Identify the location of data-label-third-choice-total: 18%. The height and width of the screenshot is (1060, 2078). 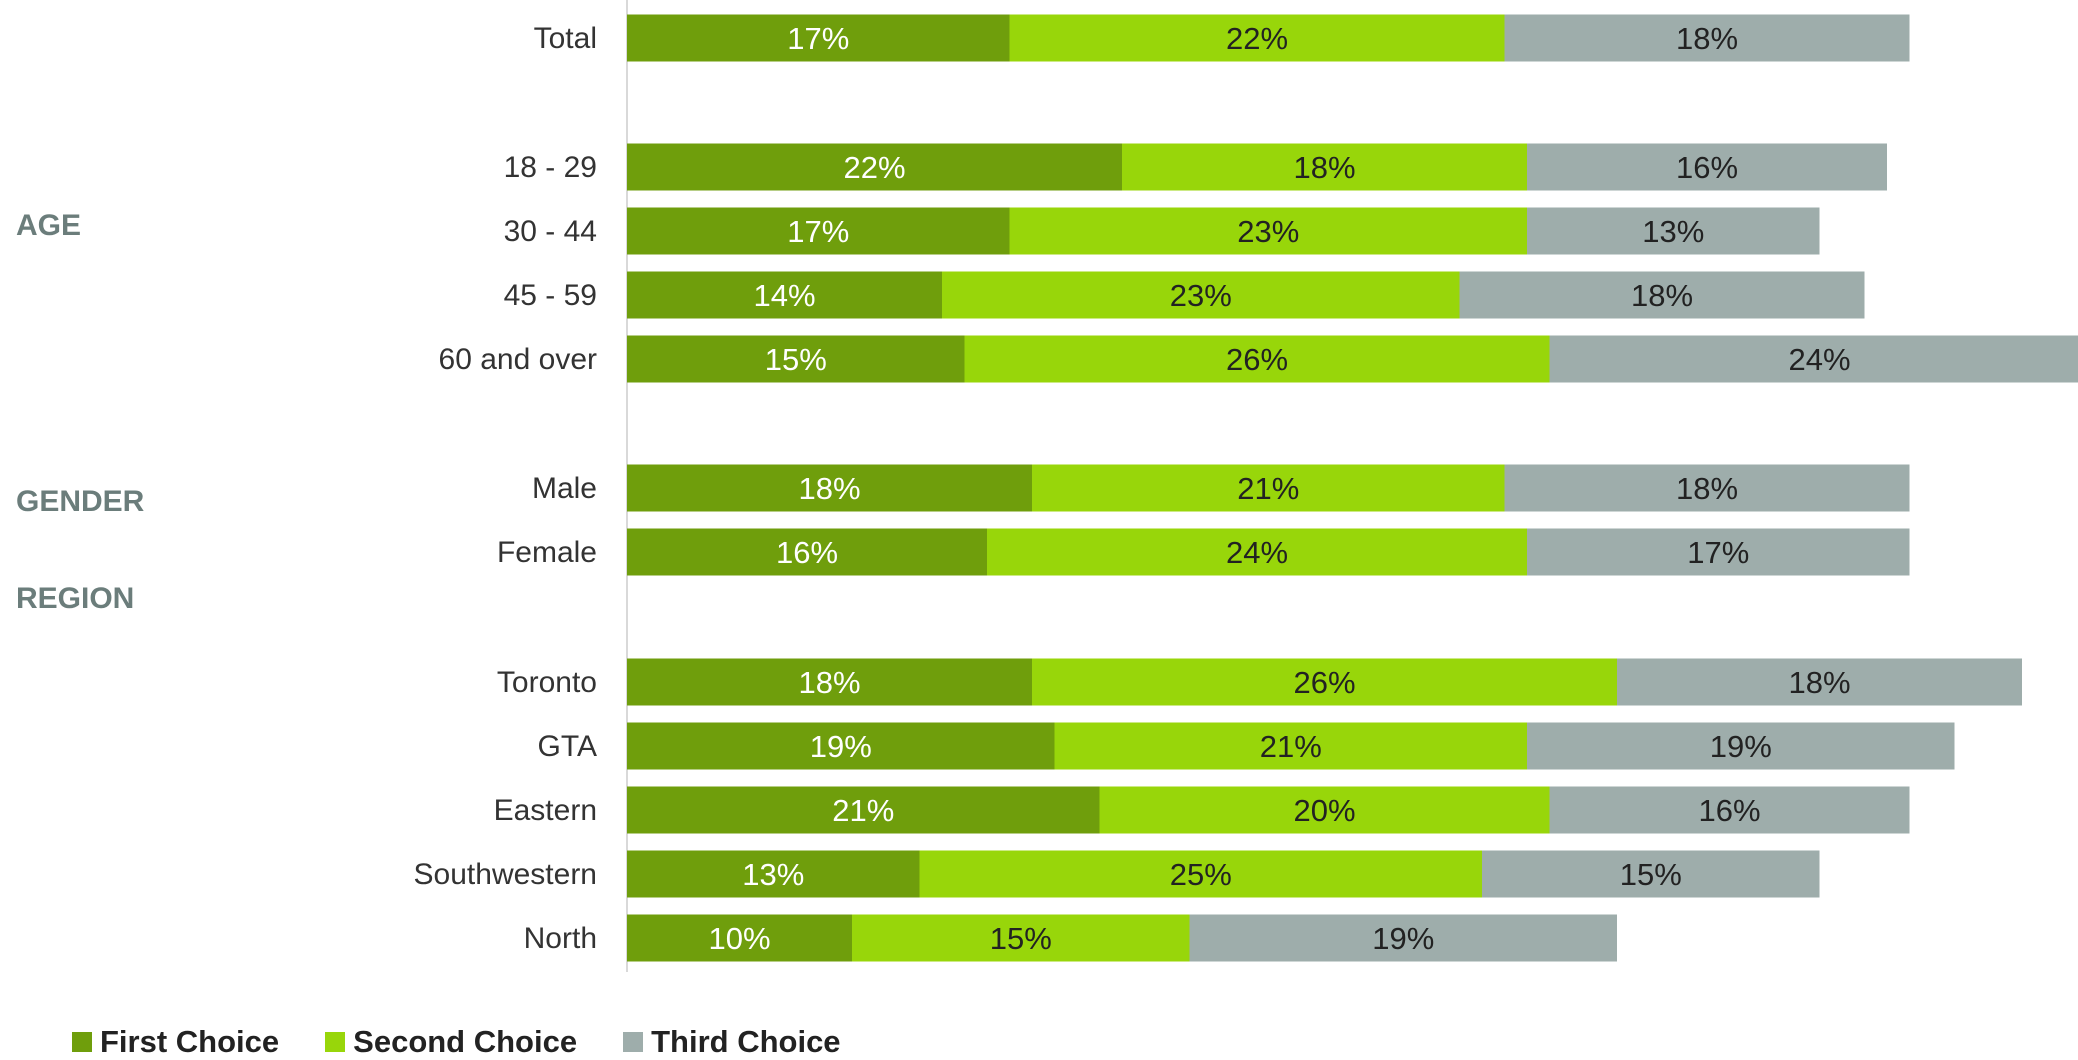
(1707, 38).